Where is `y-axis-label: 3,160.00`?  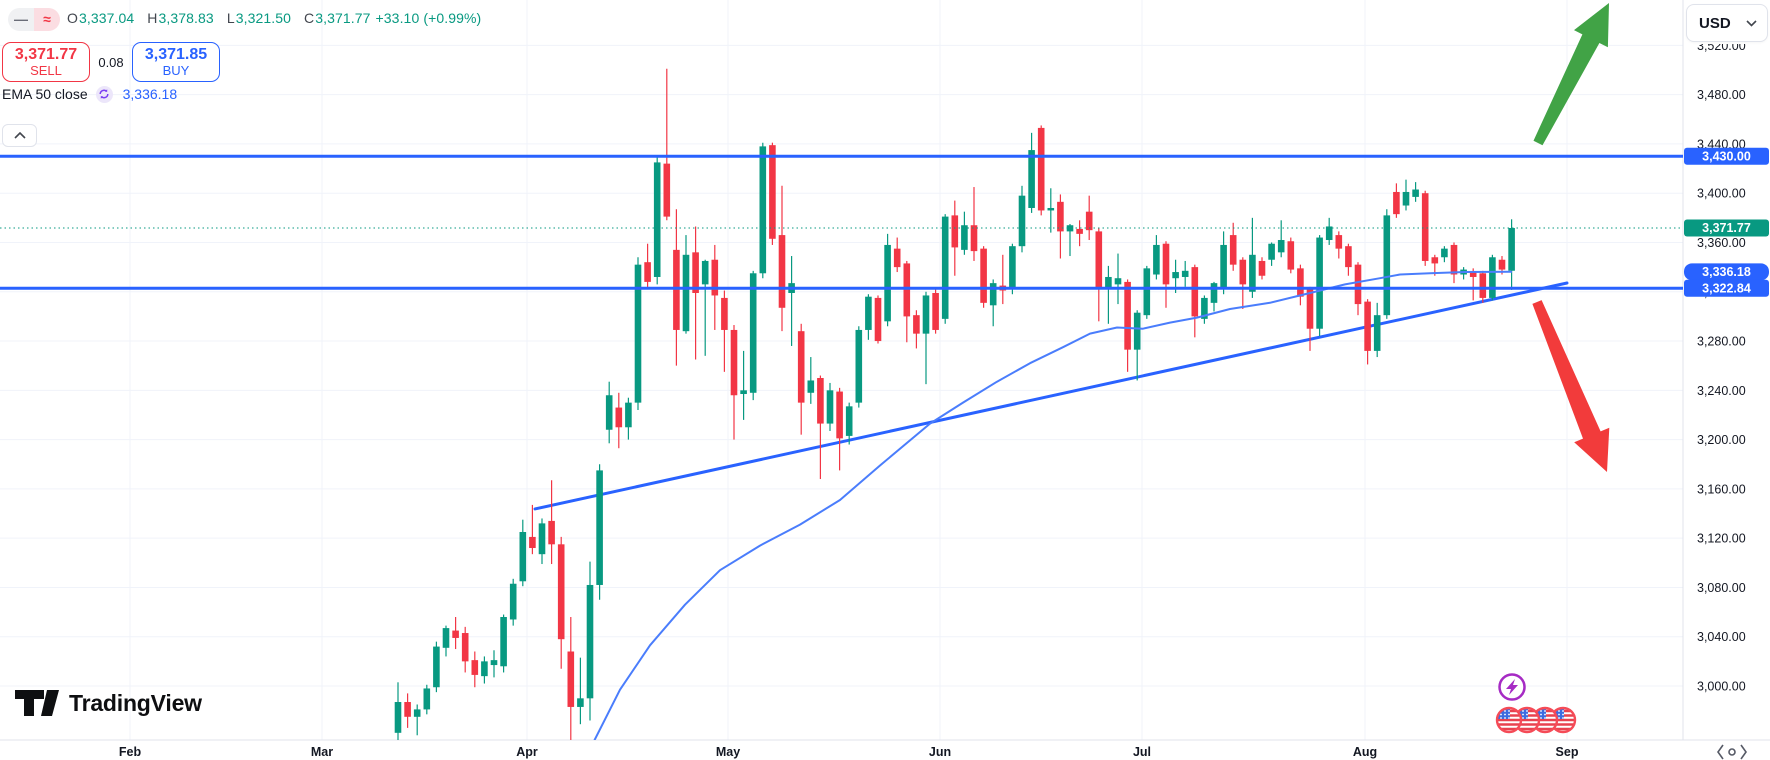
y-axis-label: 3,160.00 is located at coordinates (1721, 489).